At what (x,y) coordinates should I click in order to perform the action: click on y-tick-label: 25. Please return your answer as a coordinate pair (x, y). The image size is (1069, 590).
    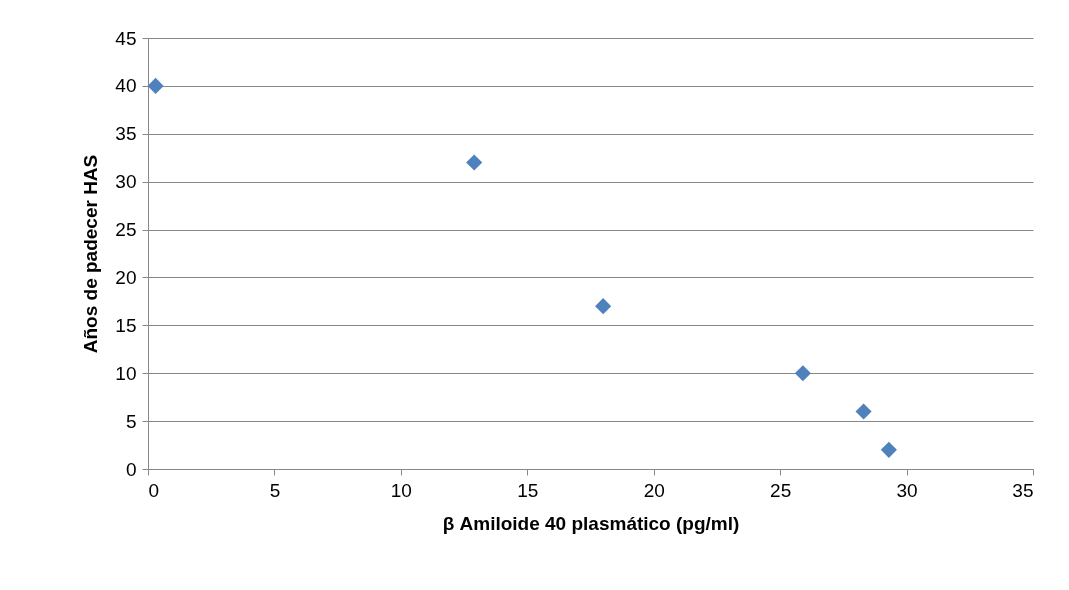
    Looking at the image, I should click on (126, 230).